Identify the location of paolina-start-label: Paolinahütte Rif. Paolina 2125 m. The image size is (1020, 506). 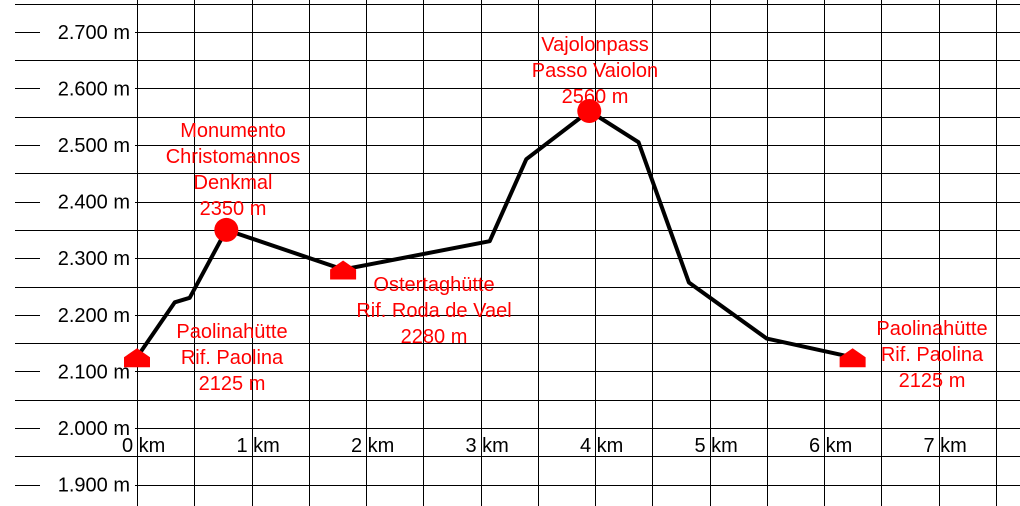
(231, 358).